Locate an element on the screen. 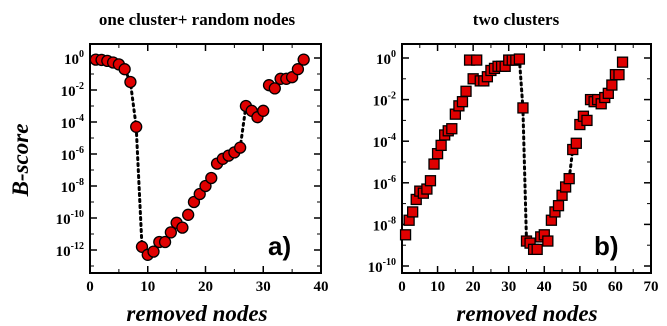  panel-b-title: two clusters is located at coordinates (516, 19).